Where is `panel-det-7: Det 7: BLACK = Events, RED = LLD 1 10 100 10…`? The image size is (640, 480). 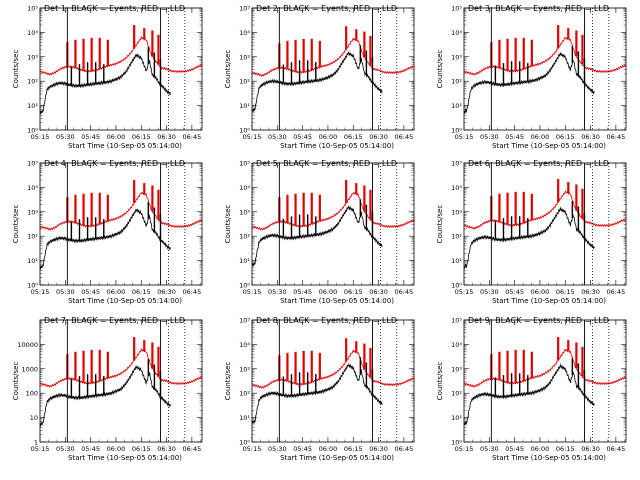
panel-det-7: Det 7: BLACK = Events, RED = LLD 1 10 100 10… is located at coordinates (107, 389).